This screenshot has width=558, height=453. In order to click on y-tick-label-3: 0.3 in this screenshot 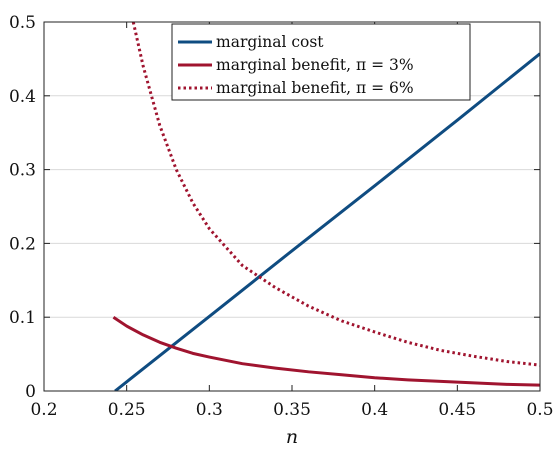, I will do `click(22, 171)`.